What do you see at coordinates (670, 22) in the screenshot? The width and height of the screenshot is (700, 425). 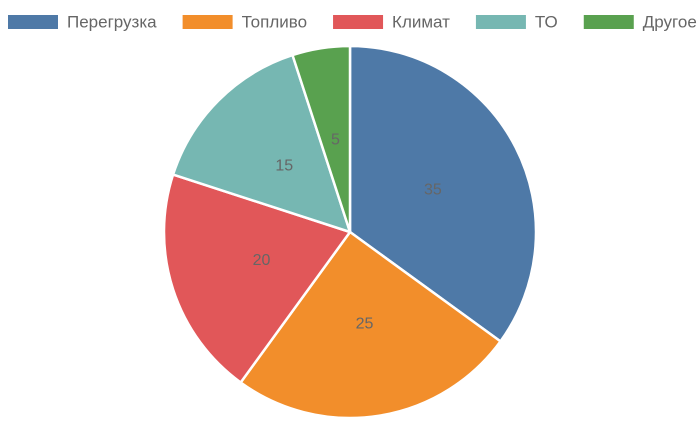 I see `legend-label: Другое` at bounding box center [670, 22].